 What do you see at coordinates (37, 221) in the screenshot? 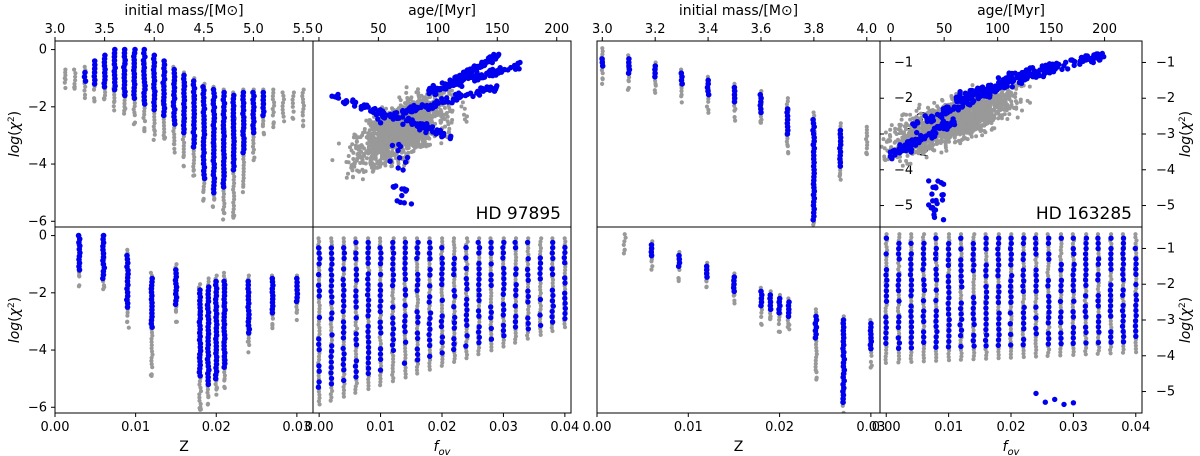
I see `y-tick-label: −6` at bounding box center [37, 221].